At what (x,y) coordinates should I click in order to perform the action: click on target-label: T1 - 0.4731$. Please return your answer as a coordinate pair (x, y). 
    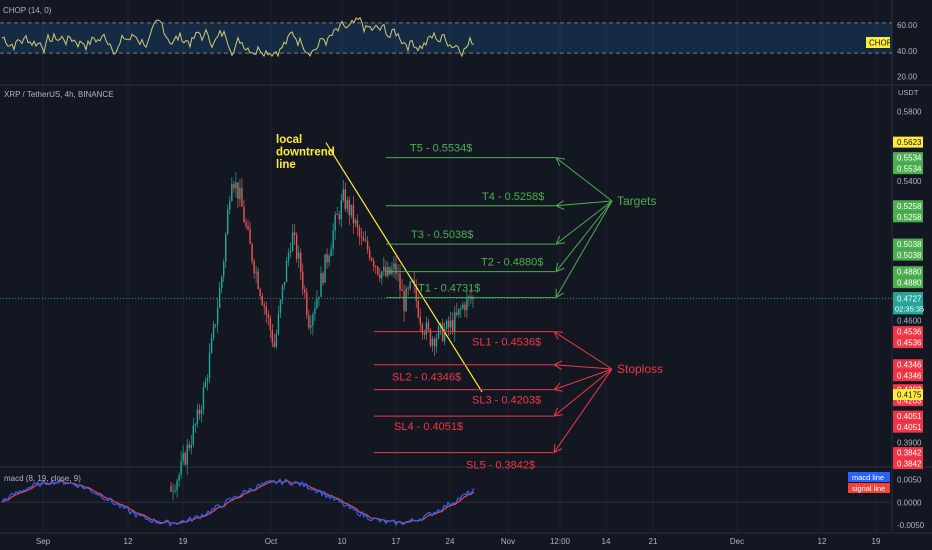
    Looking at the image, I should click on (449, 289).